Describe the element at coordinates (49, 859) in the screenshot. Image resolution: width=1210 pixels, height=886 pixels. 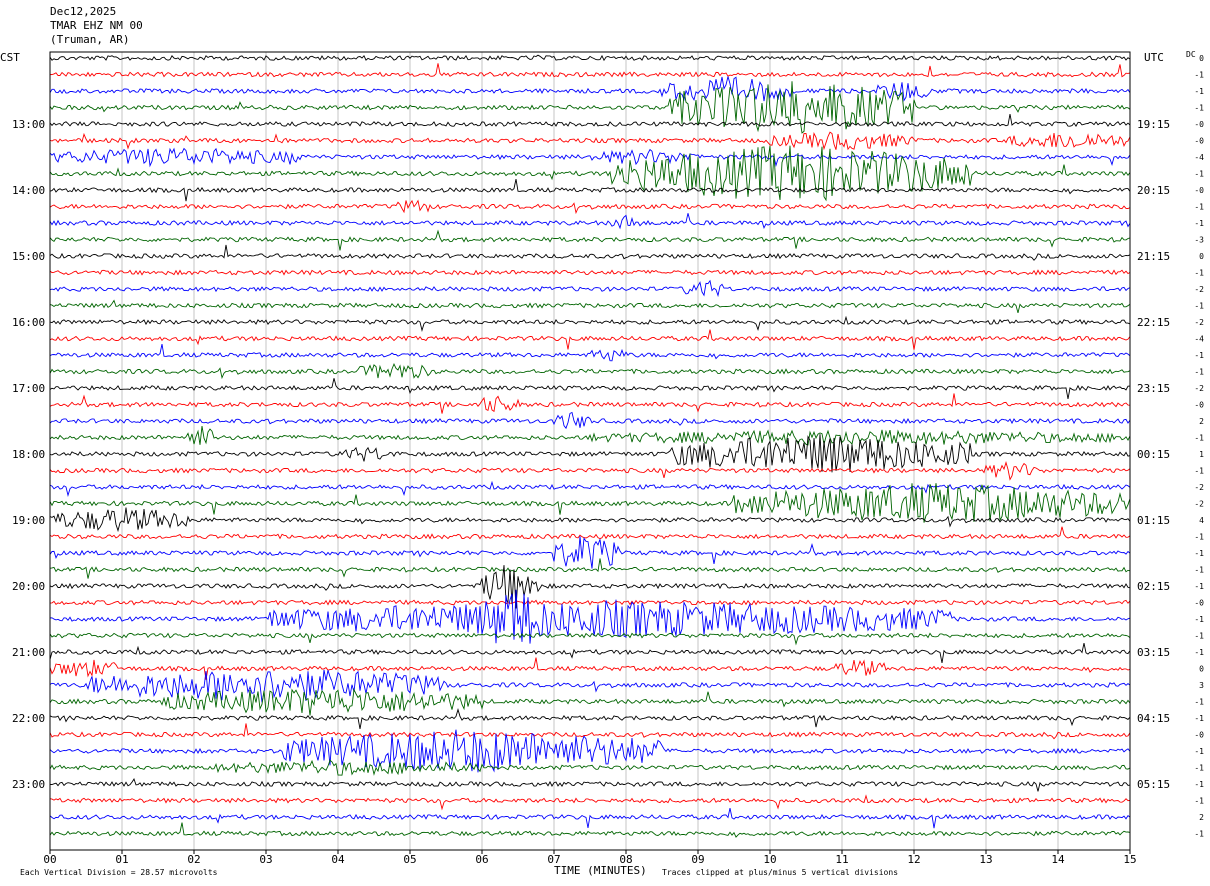
I see `x-tick-label: 00` at that location.